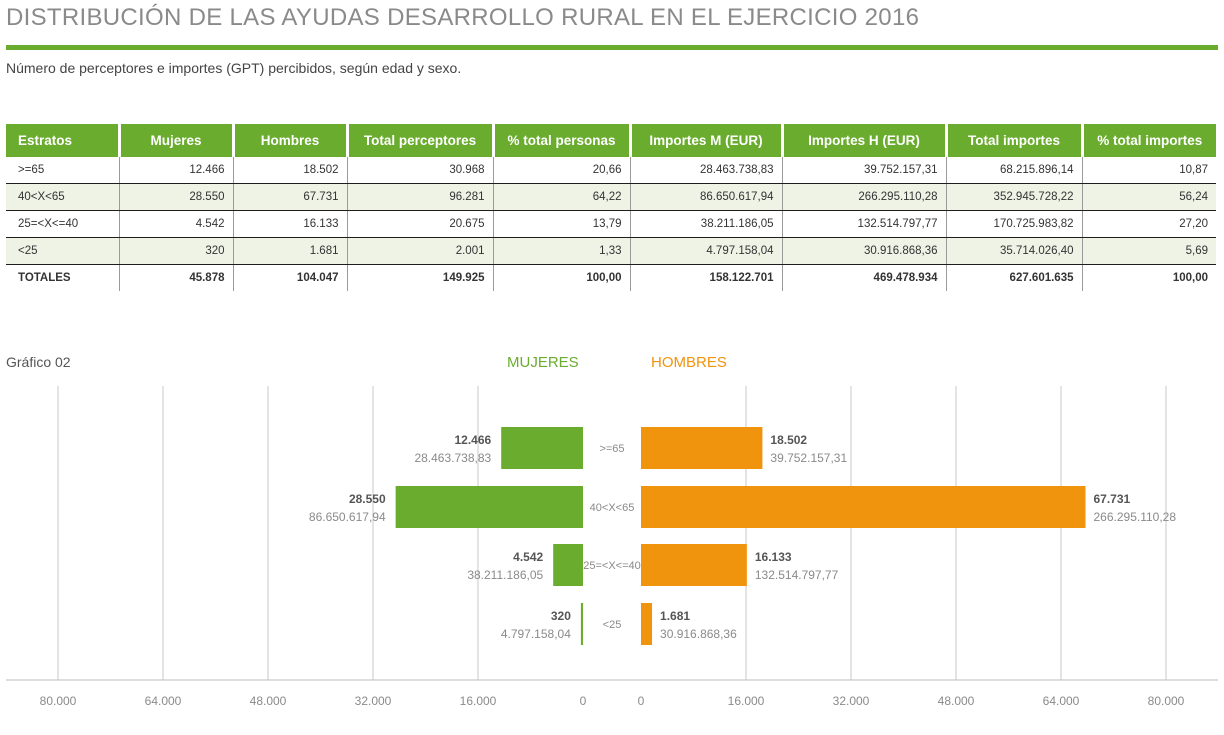 The image size is (1224, 735). Describe the element at coordinates (561, 224) in the screenshot. I see `table-cell: 13,79` at that location.